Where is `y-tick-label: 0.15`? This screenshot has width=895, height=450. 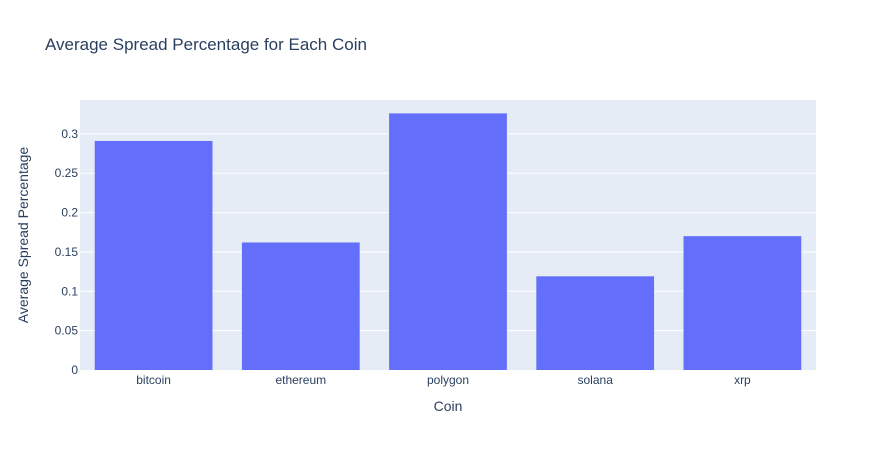
y-tick-label: 0.15 is located at coordinates (67, 252).